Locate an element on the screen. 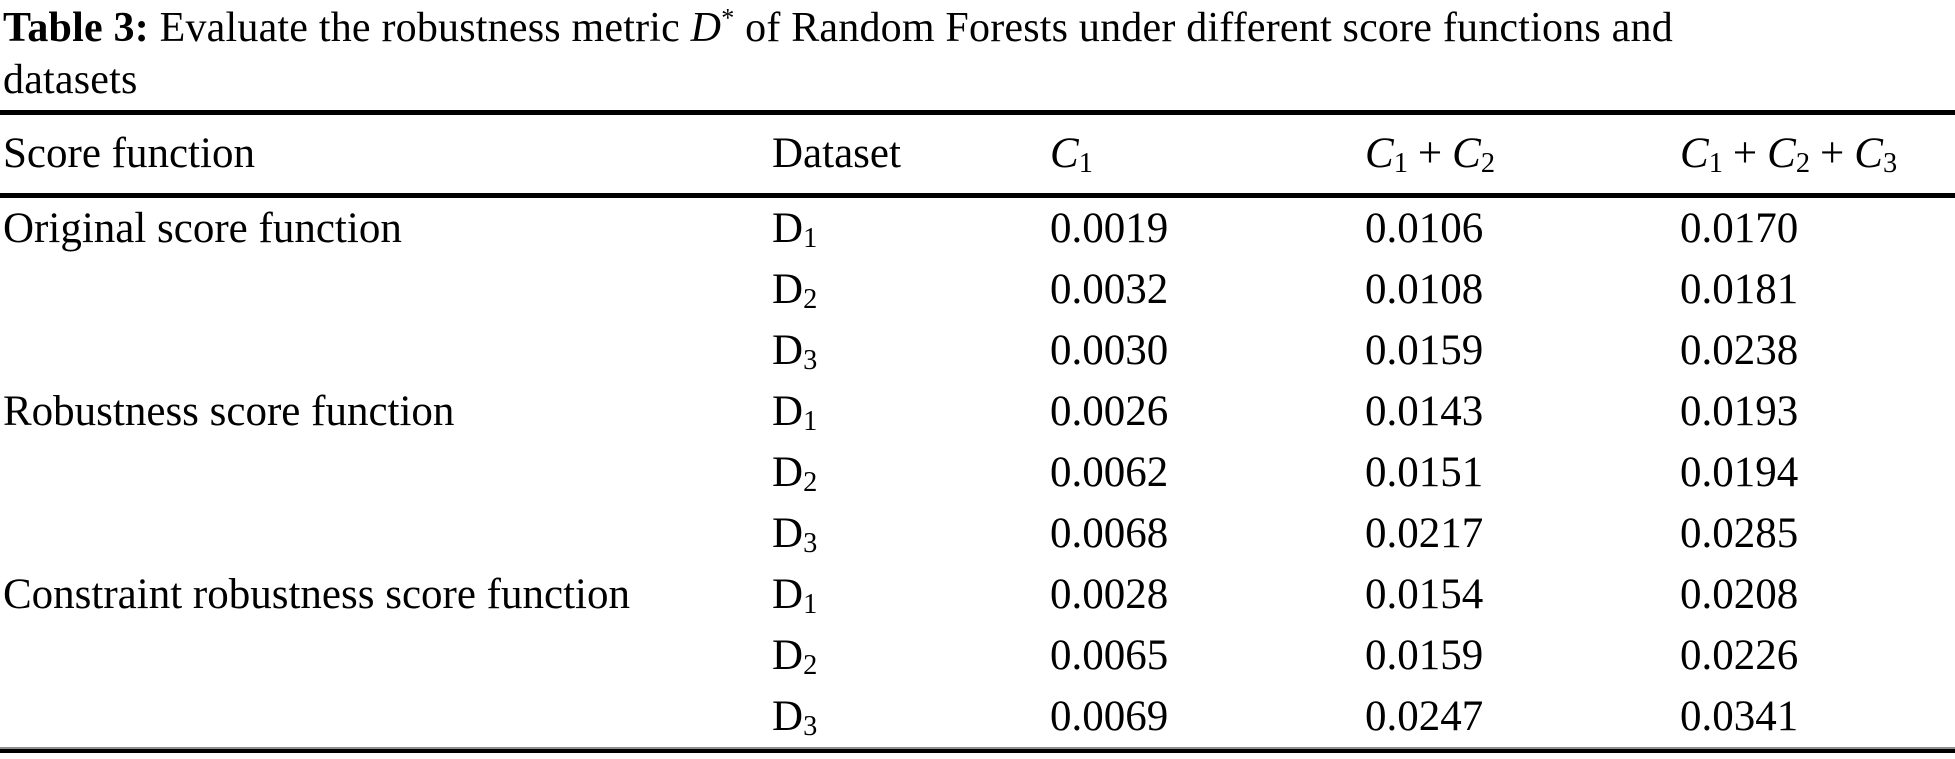  caption-label: Table 3: is located at coordinates (76, 28).